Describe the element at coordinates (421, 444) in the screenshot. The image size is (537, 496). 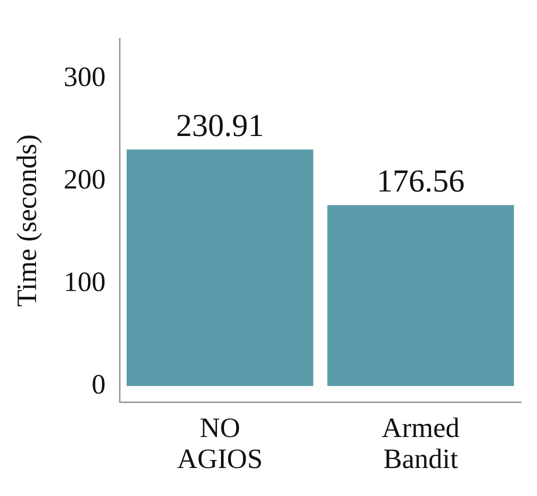
I see `x-tick-label: Armed Bandit` at that location.